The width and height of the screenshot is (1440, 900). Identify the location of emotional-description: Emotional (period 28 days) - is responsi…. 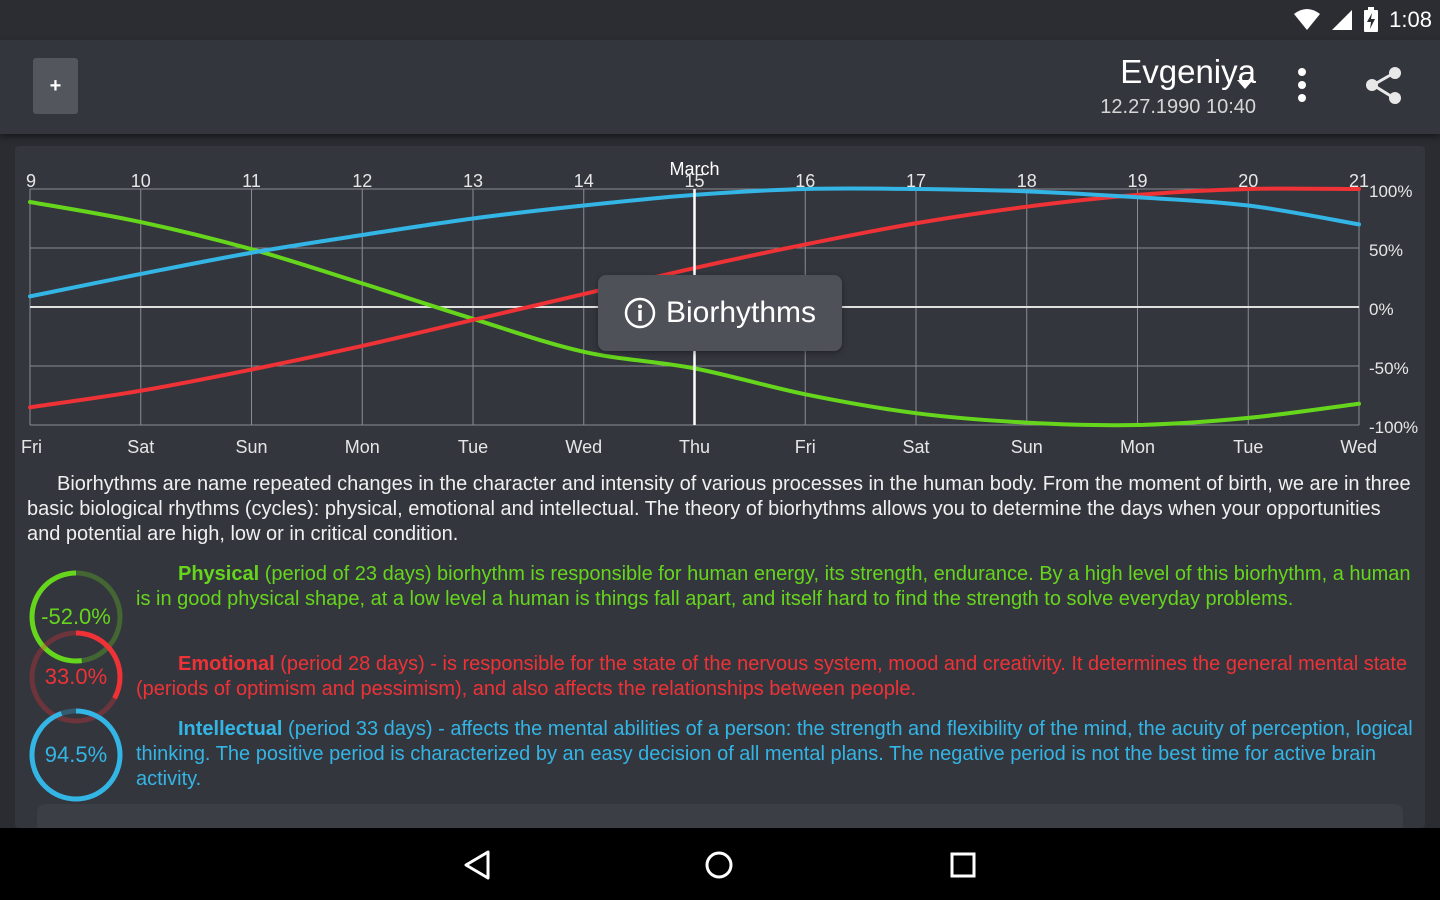
(776, 677).